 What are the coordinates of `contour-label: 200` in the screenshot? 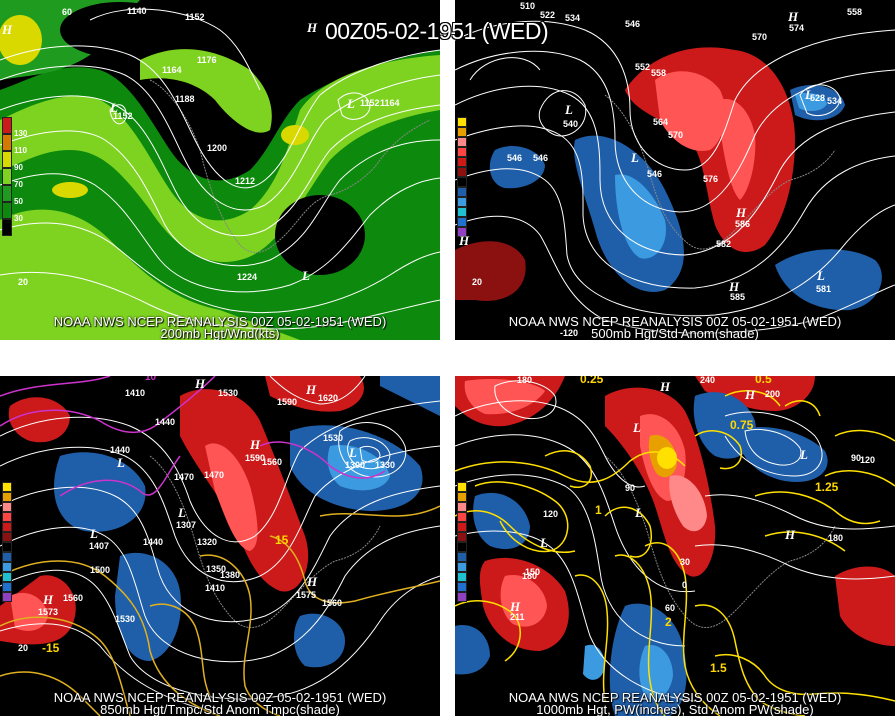 It's located at (773, 394).